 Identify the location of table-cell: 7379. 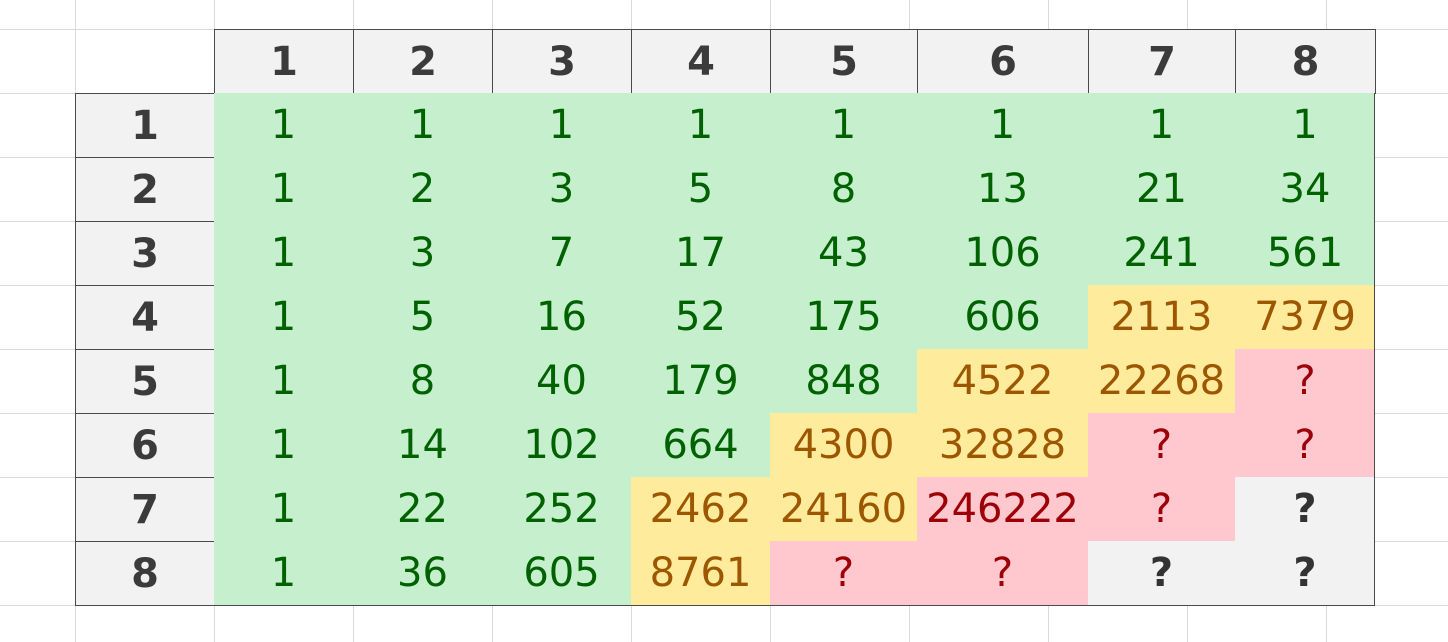
(1305, 317).